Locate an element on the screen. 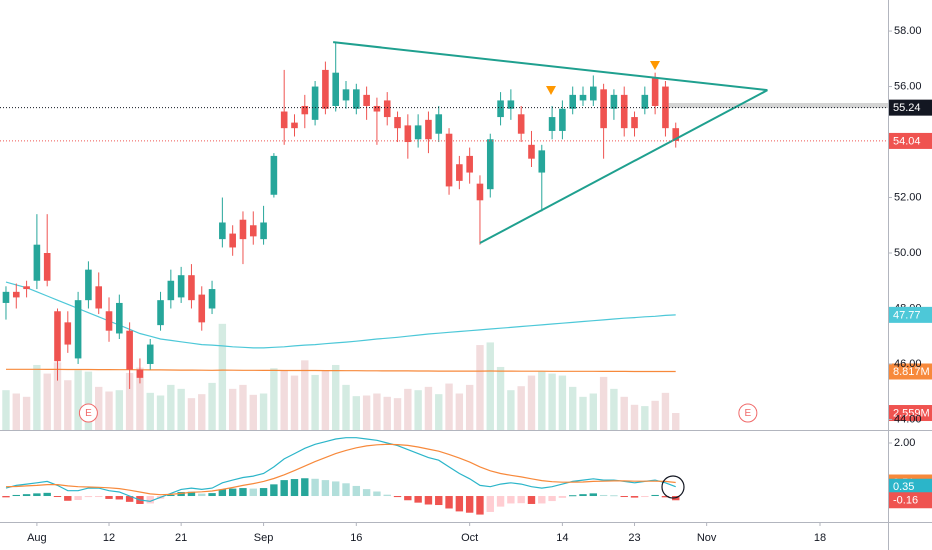 The height and width of the screenshot is (550, 932). price-badge-label: 2.559M is located at coordinates (911, 413).